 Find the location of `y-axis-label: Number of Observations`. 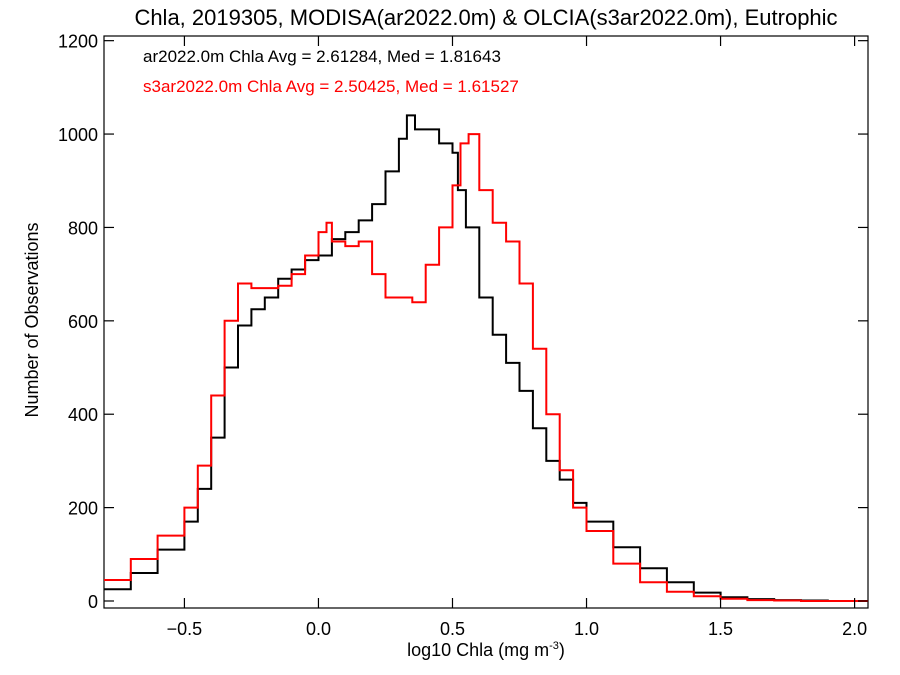

y-axis-label: Number of Observations is located at coordinates (32, 319).